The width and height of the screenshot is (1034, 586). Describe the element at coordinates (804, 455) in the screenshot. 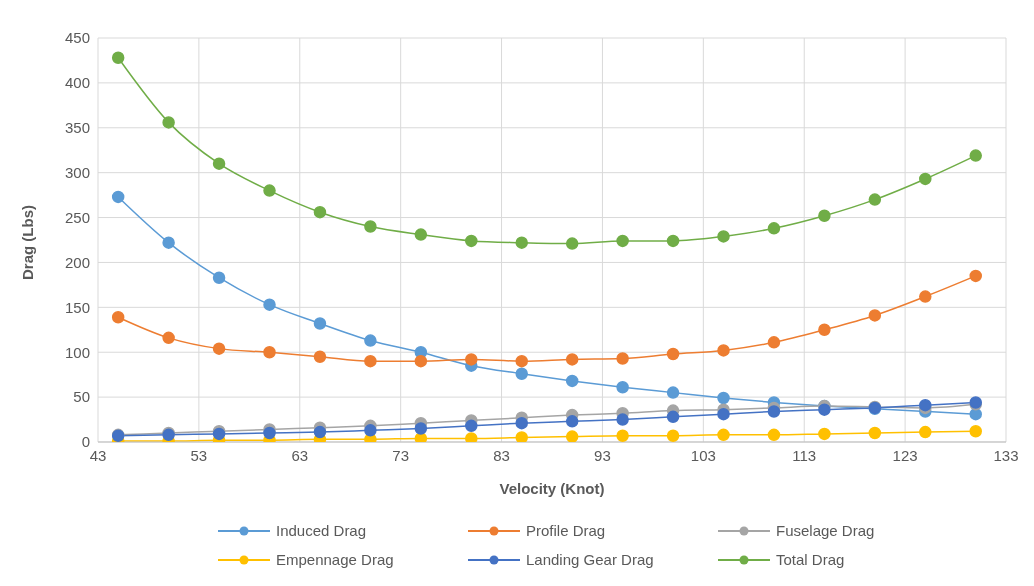

I see `x-tick-label: 113` at that location.